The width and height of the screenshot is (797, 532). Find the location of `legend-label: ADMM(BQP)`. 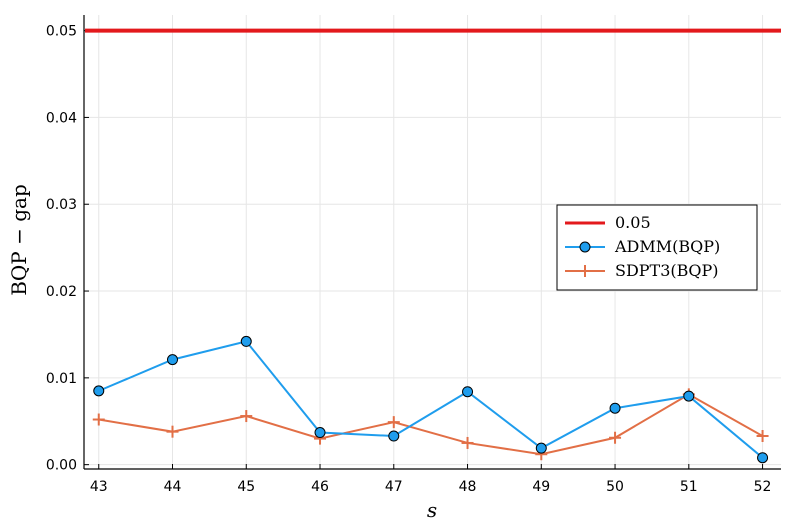

legend-label: ADMM(BQP) is located at coordinates (667, 246).